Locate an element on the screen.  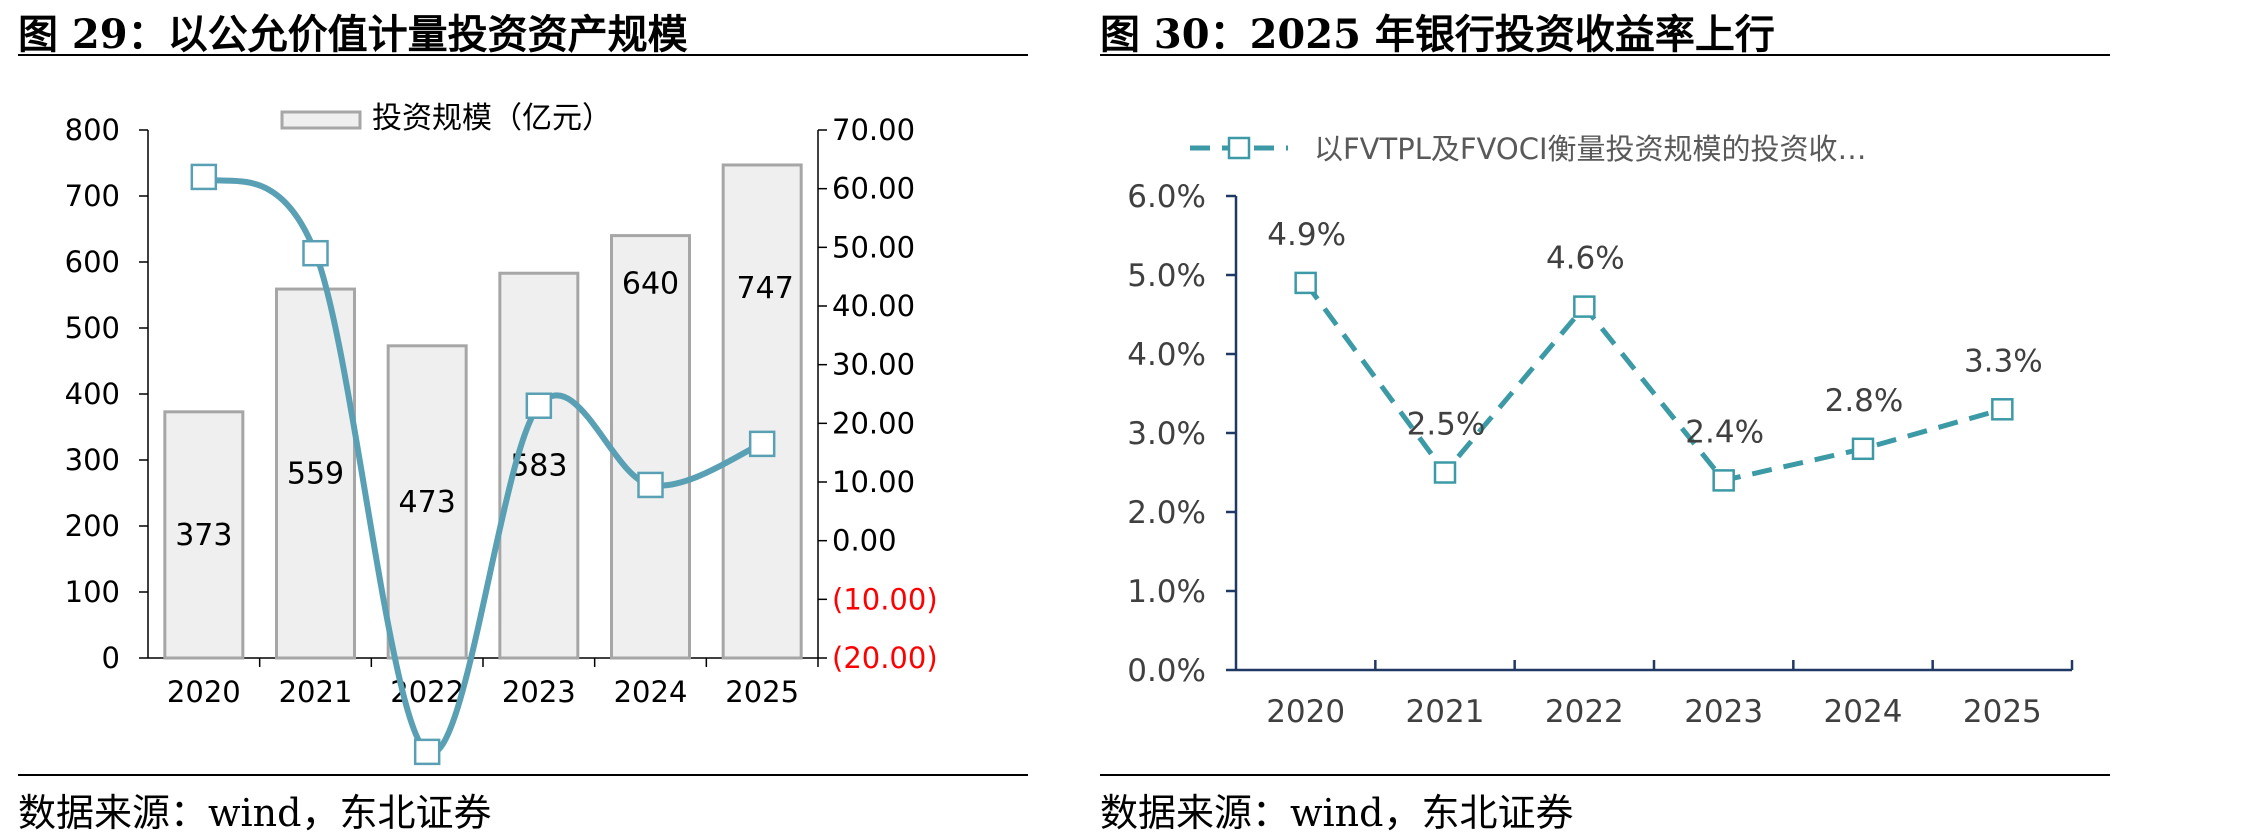
point-value-label: 2.8% is located at coordinates (1864, 401).